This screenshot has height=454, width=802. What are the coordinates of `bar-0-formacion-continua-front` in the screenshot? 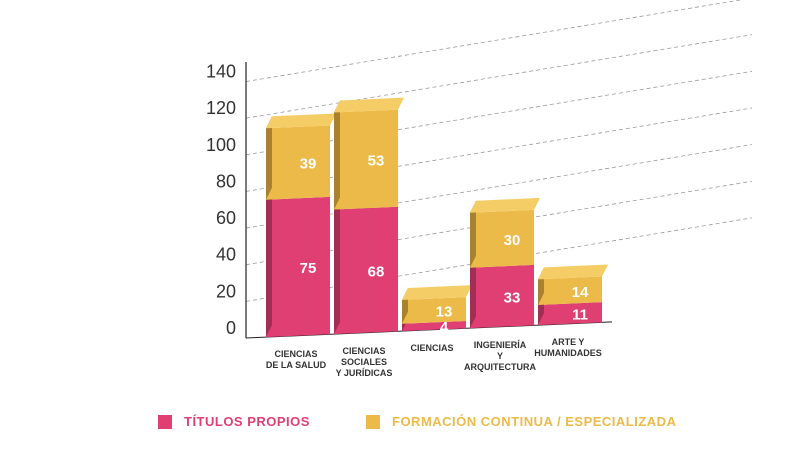 It's located at (298, 162).